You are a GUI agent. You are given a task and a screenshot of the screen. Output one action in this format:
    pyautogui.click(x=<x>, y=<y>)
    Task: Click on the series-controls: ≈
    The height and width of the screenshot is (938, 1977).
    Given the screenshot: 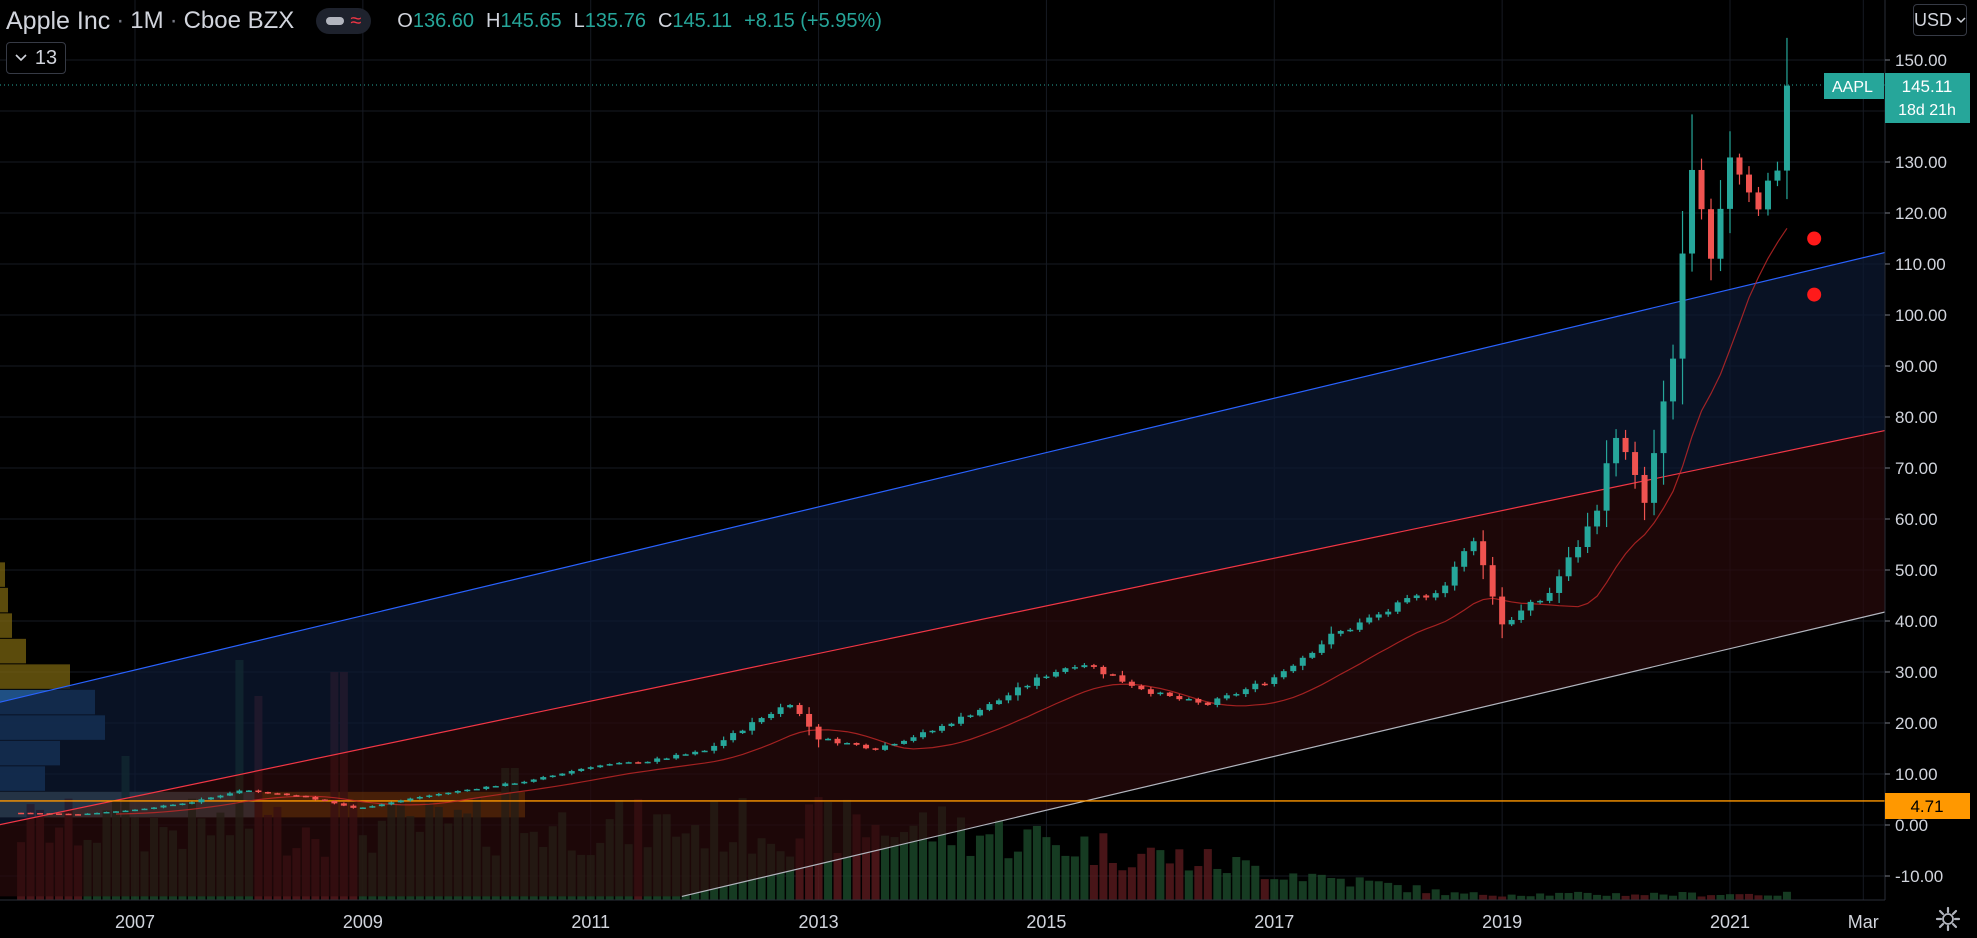 What is the action you would take?
    pyautogui.click(x=344, y=21)
    